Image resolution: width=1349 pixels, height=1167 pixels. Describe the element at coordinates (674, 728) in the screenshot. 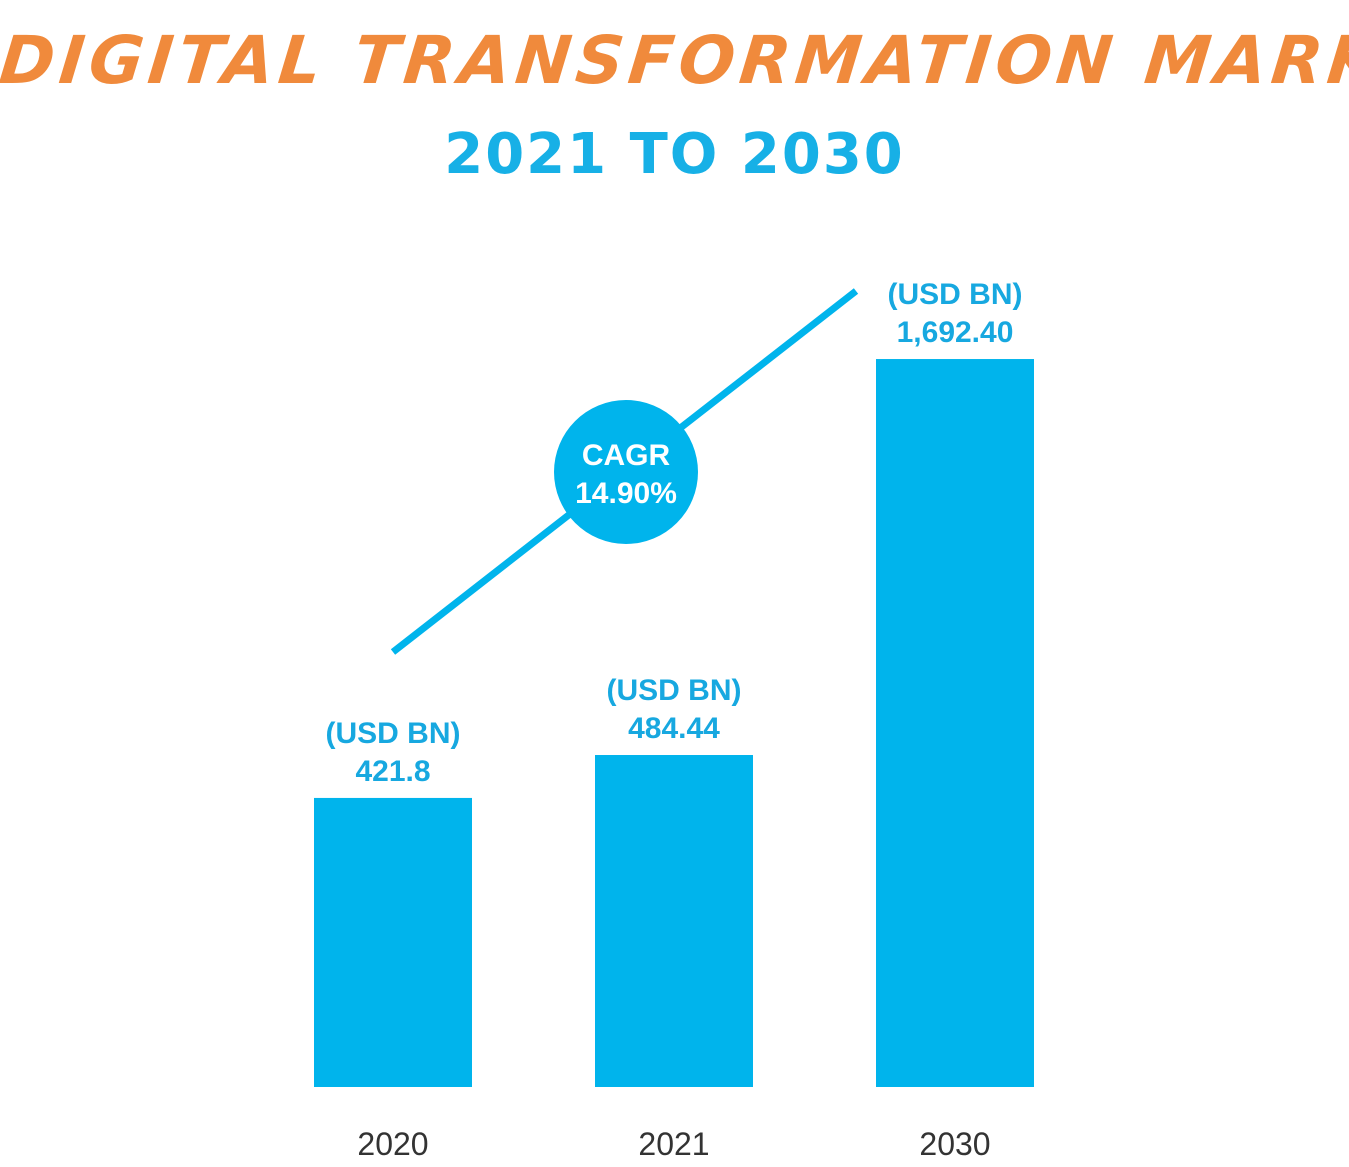

I see `value-label-2021: 484.44` at that location.